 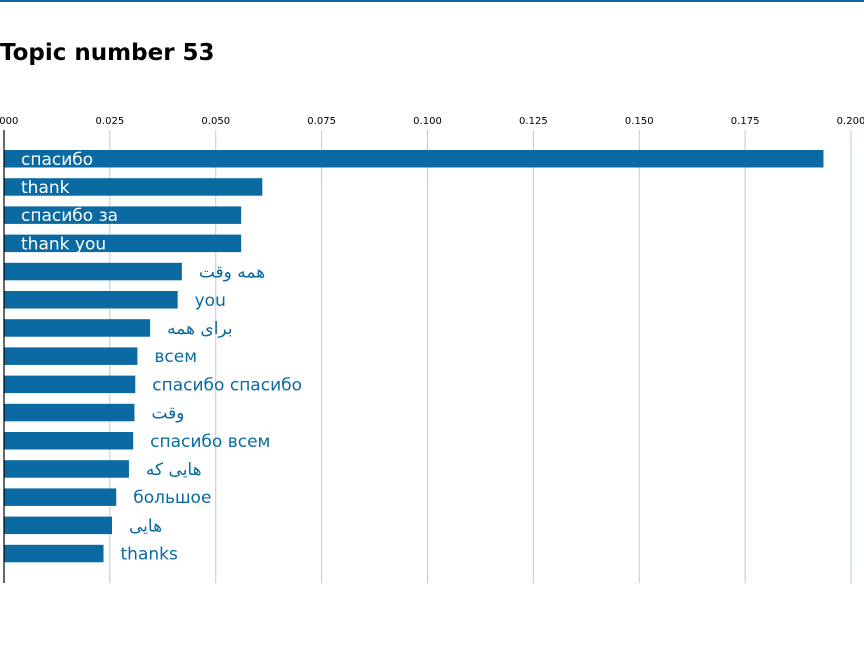 I want to click on bar-label: спасибо спасибо, so click(x=227, y=385).